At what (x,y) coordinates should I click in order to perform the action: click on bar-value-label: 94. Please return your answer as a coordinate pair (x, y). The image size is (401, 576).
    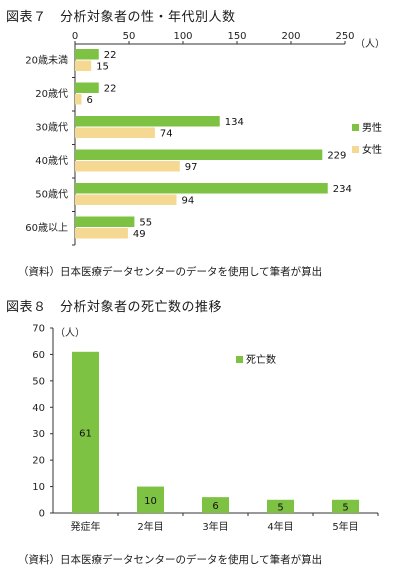
    Looking at the image, I should click on (188, 201).